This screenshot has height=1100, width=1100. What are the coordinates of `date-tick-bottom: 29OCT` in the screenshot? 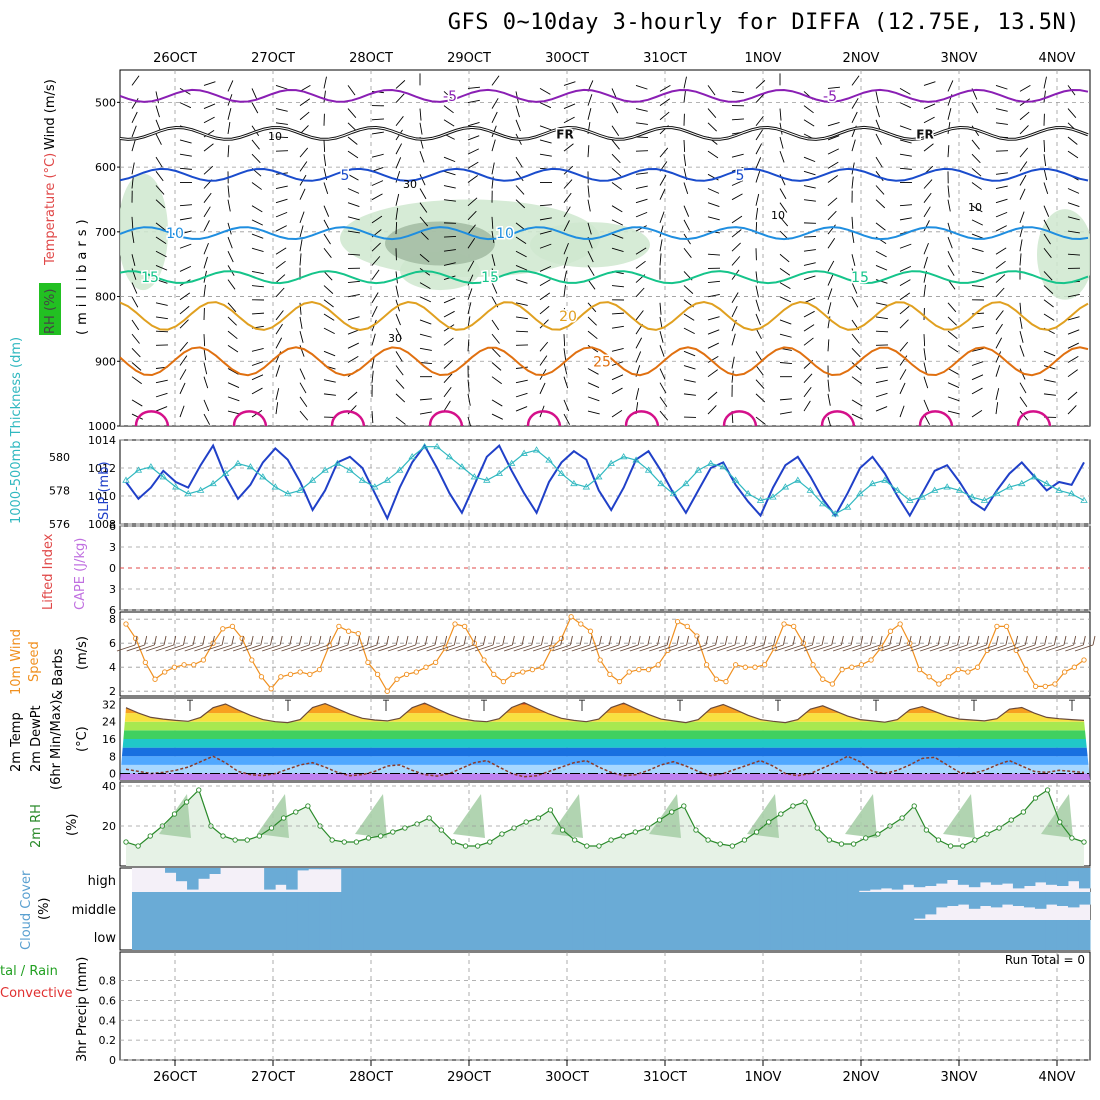 It's located at (469, 1077).